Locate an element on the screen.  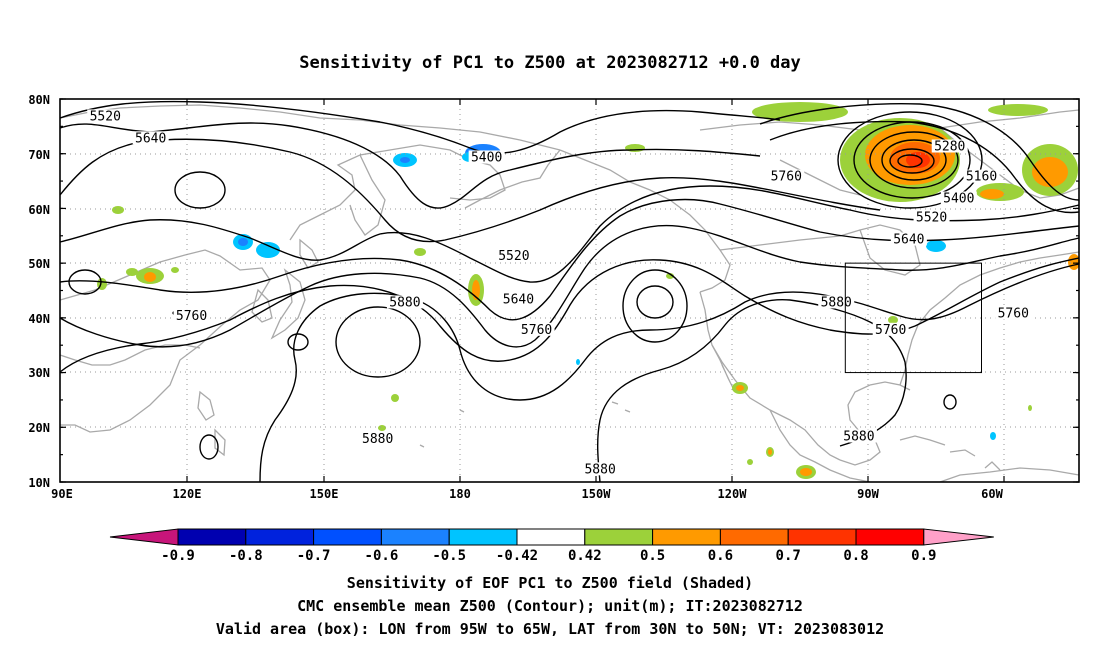
colorbar-label: 0.8 is located at coordinates (855, 556).